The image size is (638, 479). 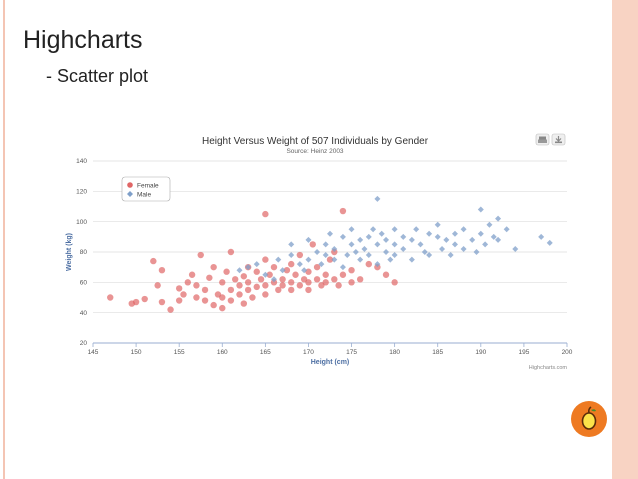 What do you see at coordinates (143, 185) in the screenshot?
I see `legend-item-female: Female` at bounding box center [143, 185].